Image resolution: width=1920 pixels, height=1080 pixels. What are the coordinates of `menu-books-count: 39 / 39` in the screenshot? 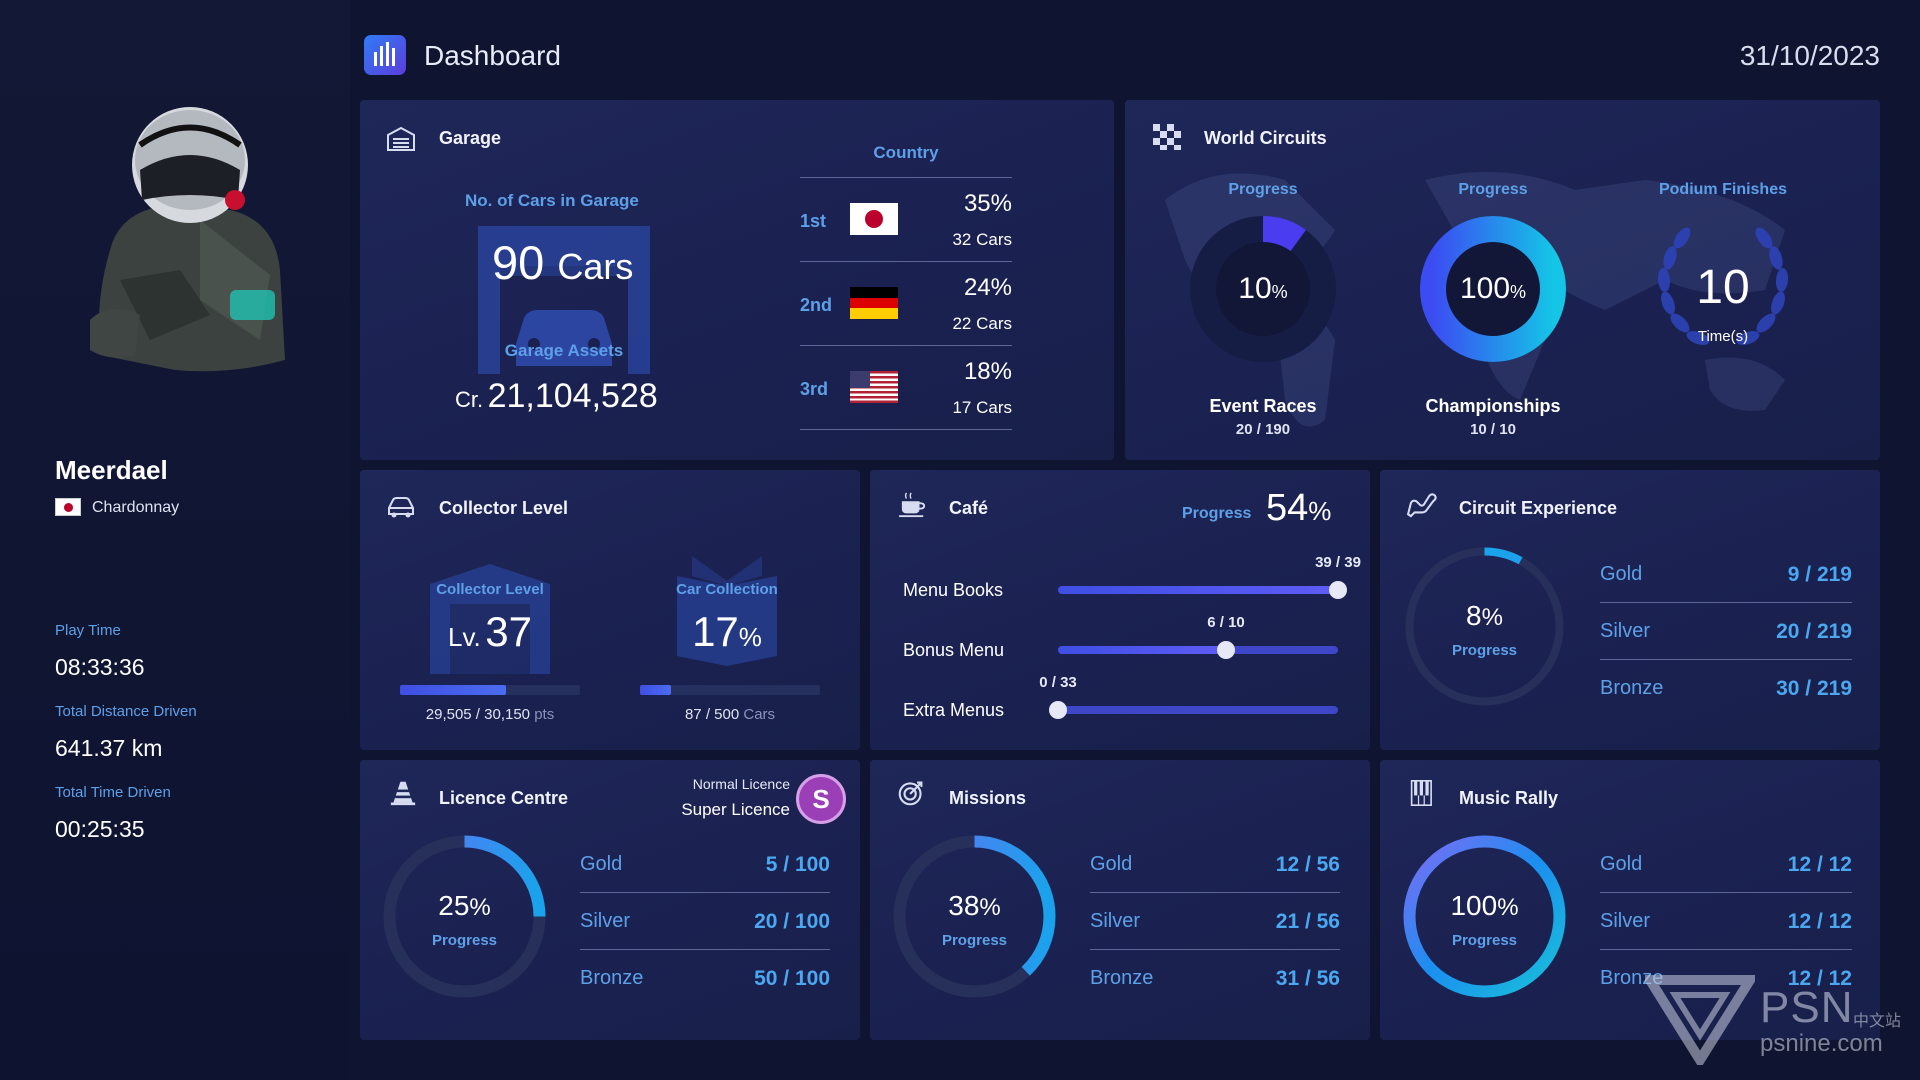 It's located at (1338, 562).